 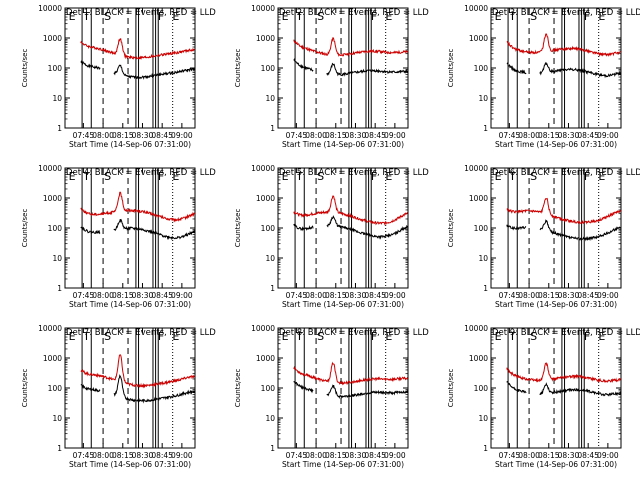 I want to click on panel-title: Det 6: BLACK = Events, RED = LLD, so click(x=566, y=173).